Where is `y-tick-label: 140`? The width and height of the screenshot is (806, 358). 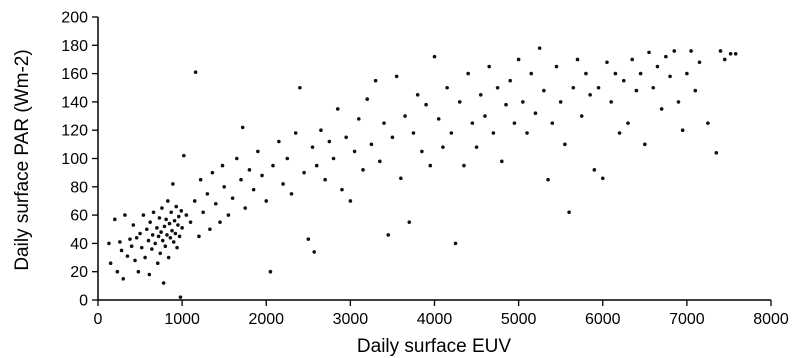
y-tick-label: 140 is located at coordinates (74, 102).